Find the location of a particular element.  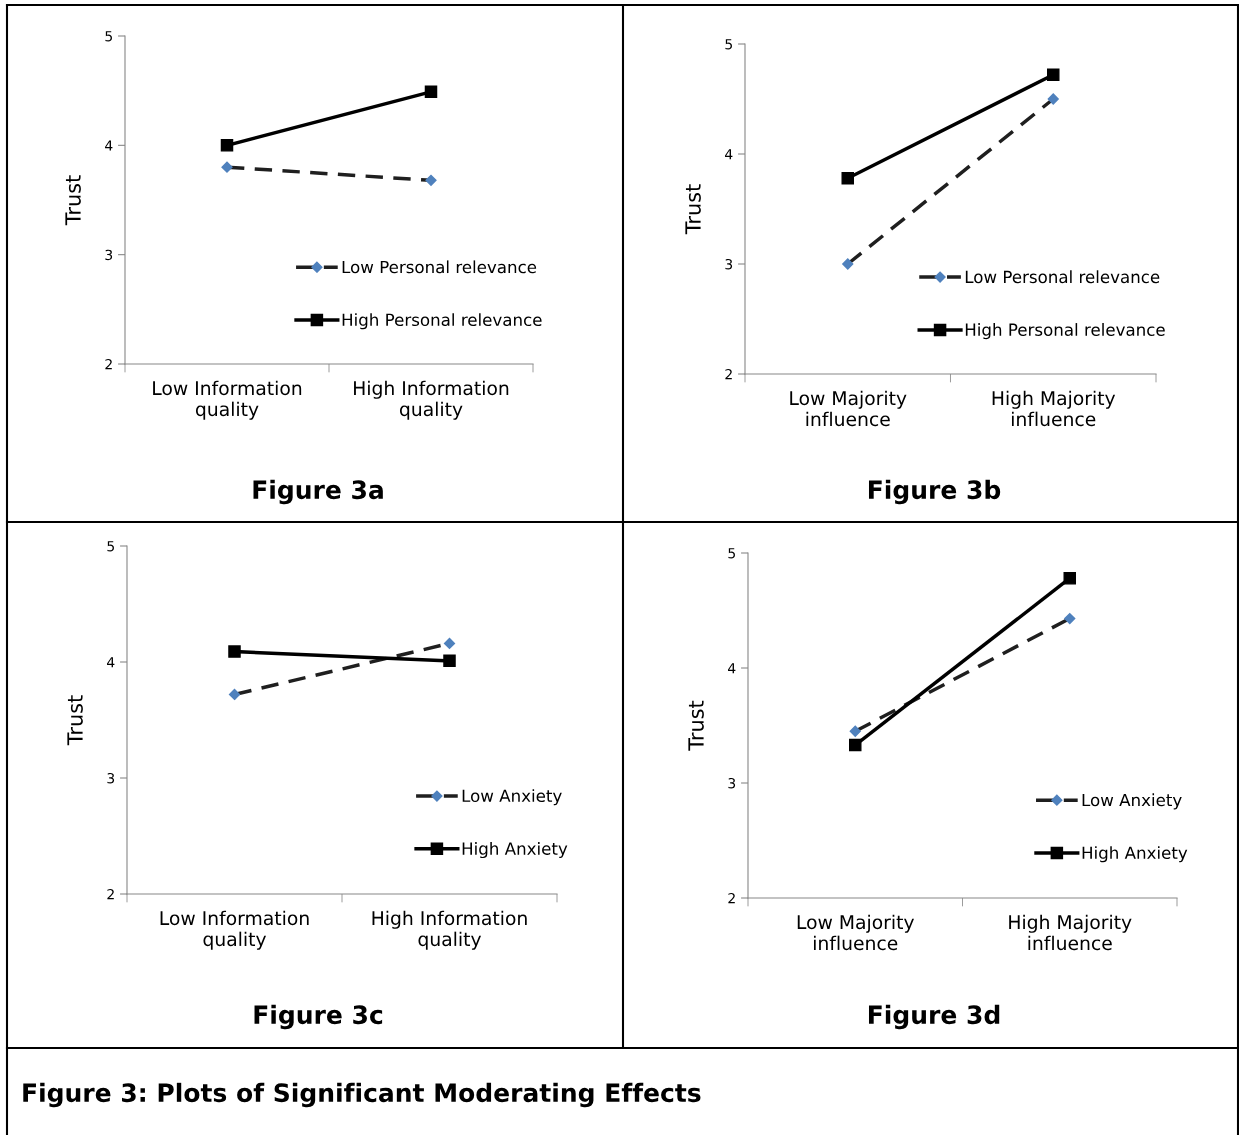

text: Figure 3b is located at coordinates (934, 492).